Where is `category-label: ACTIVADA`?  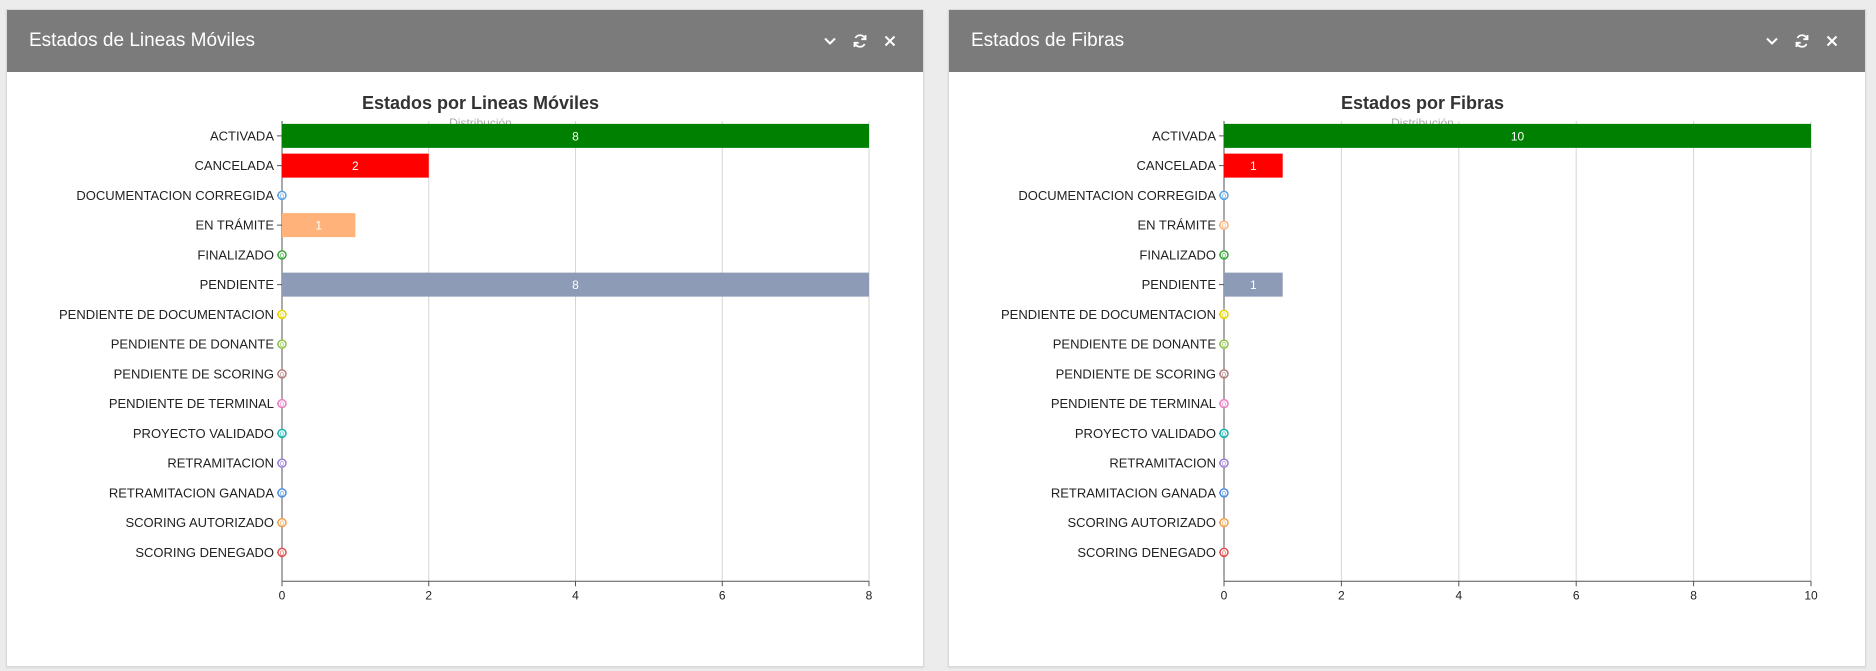
category-label: ACTIVADA is located at coordinates (1184, 135).